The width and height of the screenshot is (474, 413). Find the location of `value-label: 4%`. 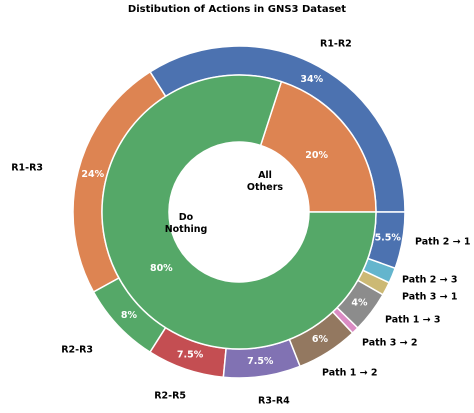

value-label: 4% is located at coordinates (359, 303).